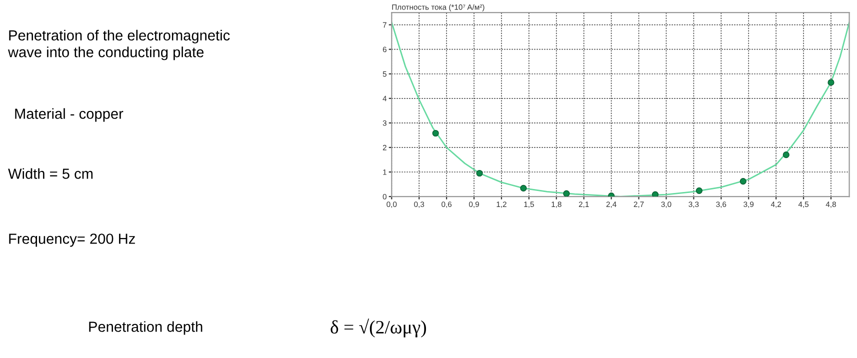 Image resolution: width=857 pixels, height=358 pixels. I want to click on text: Penetration depth, so click(145, 328).